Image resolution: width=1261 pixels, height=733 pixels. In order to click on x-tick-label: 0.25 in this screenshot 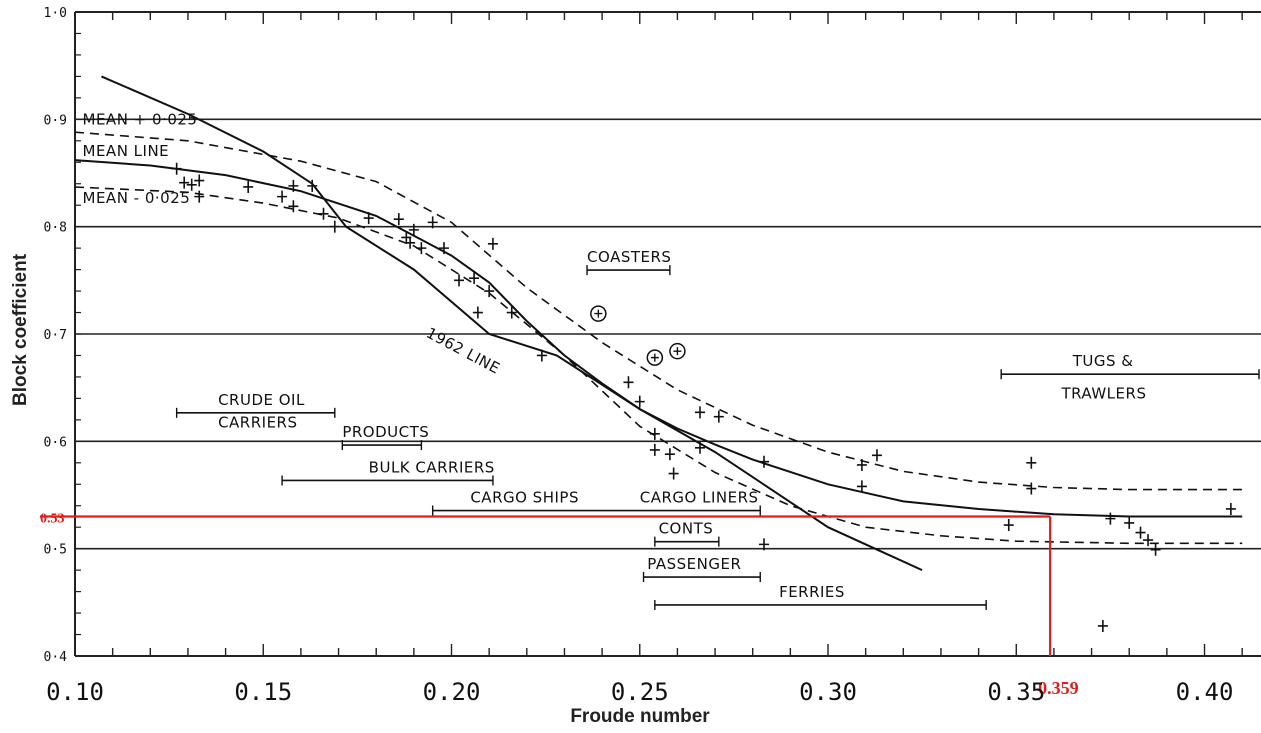, I will do `click(640, 692)`.